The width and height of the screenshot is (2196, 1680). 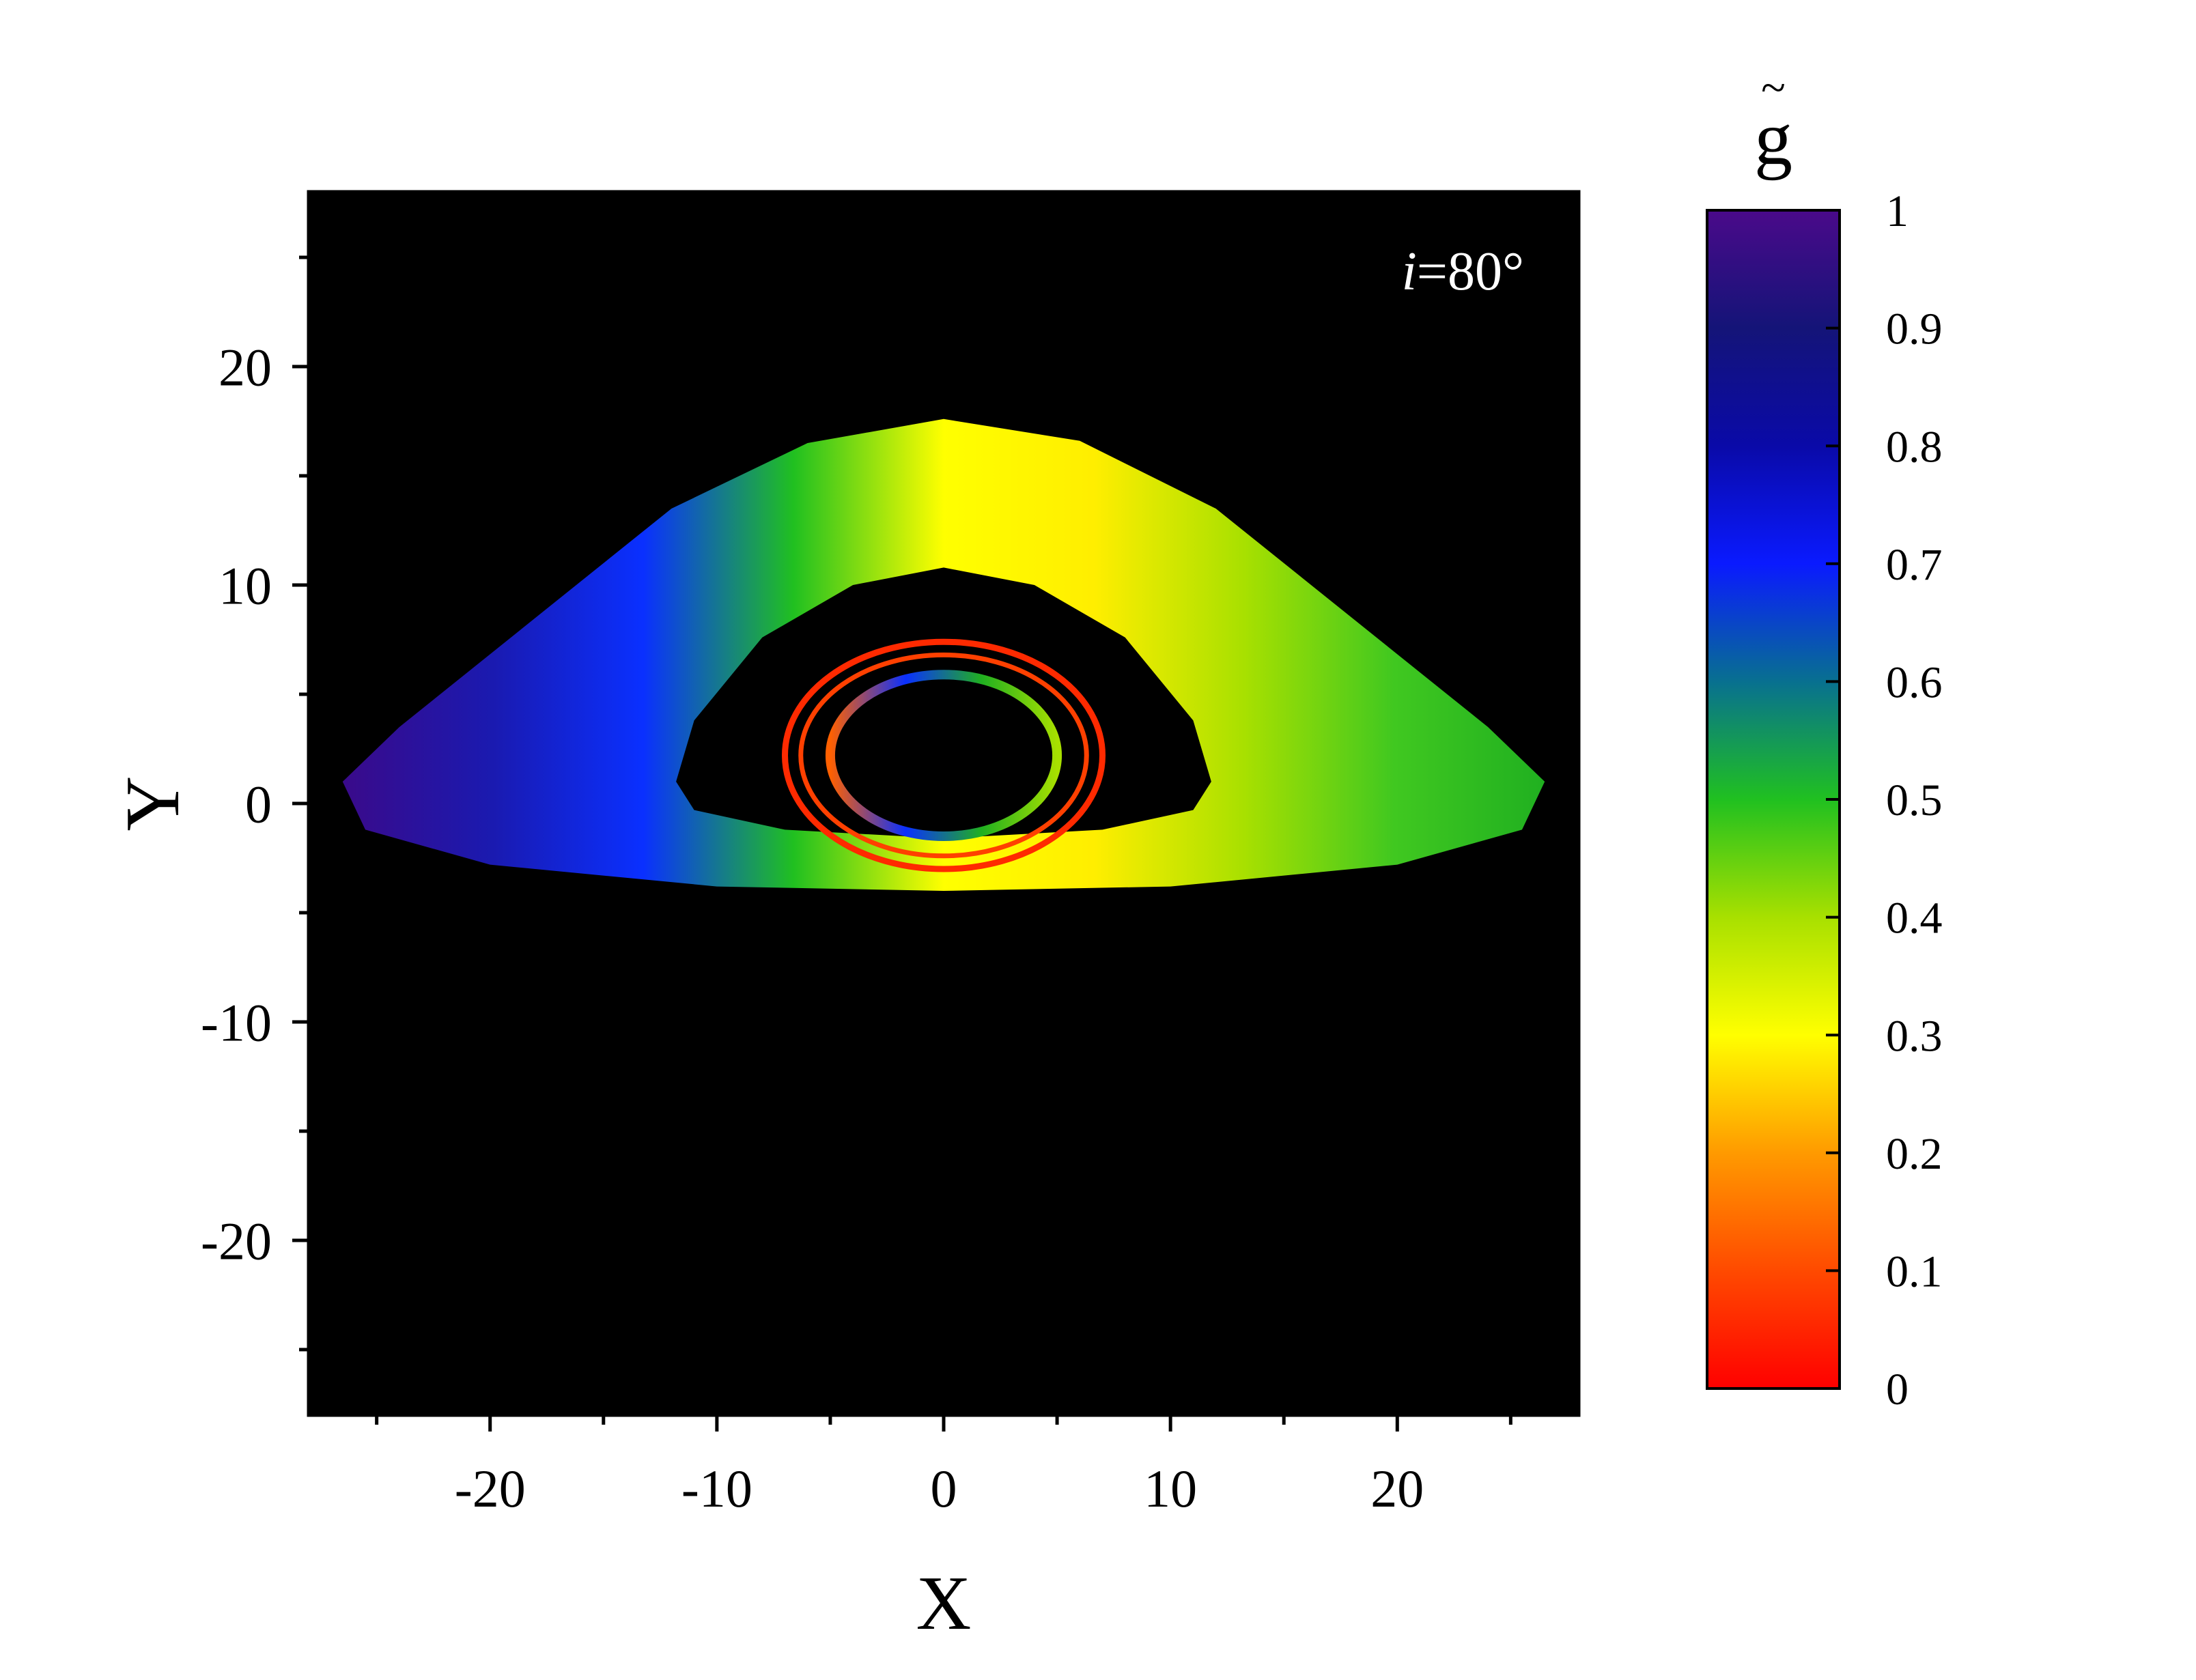 What do you see at coordinates (1915, 1154) in the screenshot?
I see `colorbar-tick-label: 0.2` at bounding box center [1915, 1154].